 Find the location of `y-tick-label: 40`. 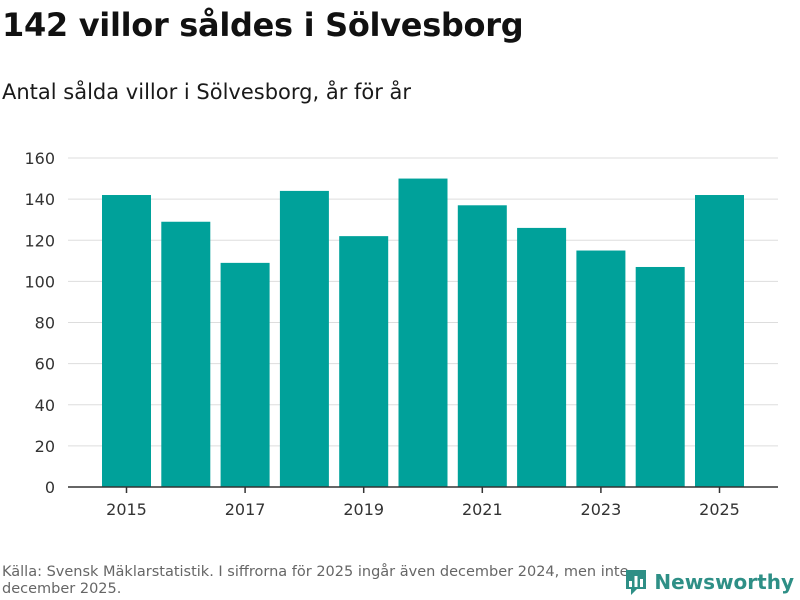

y-tick-label: 40 is located at coordinates (45, 405).